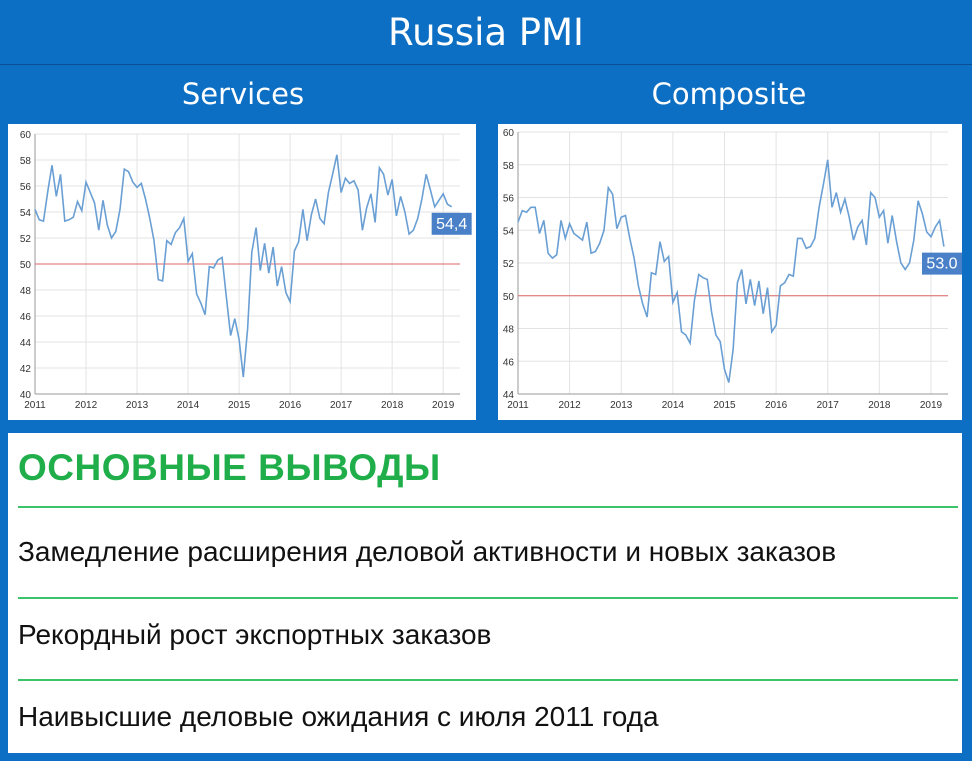 The height and width of the screenshot is (761, 972). Describe the element at coordinates (509, 133) in the screenshot. I see `composite-y-tick-label: 60` at that location.